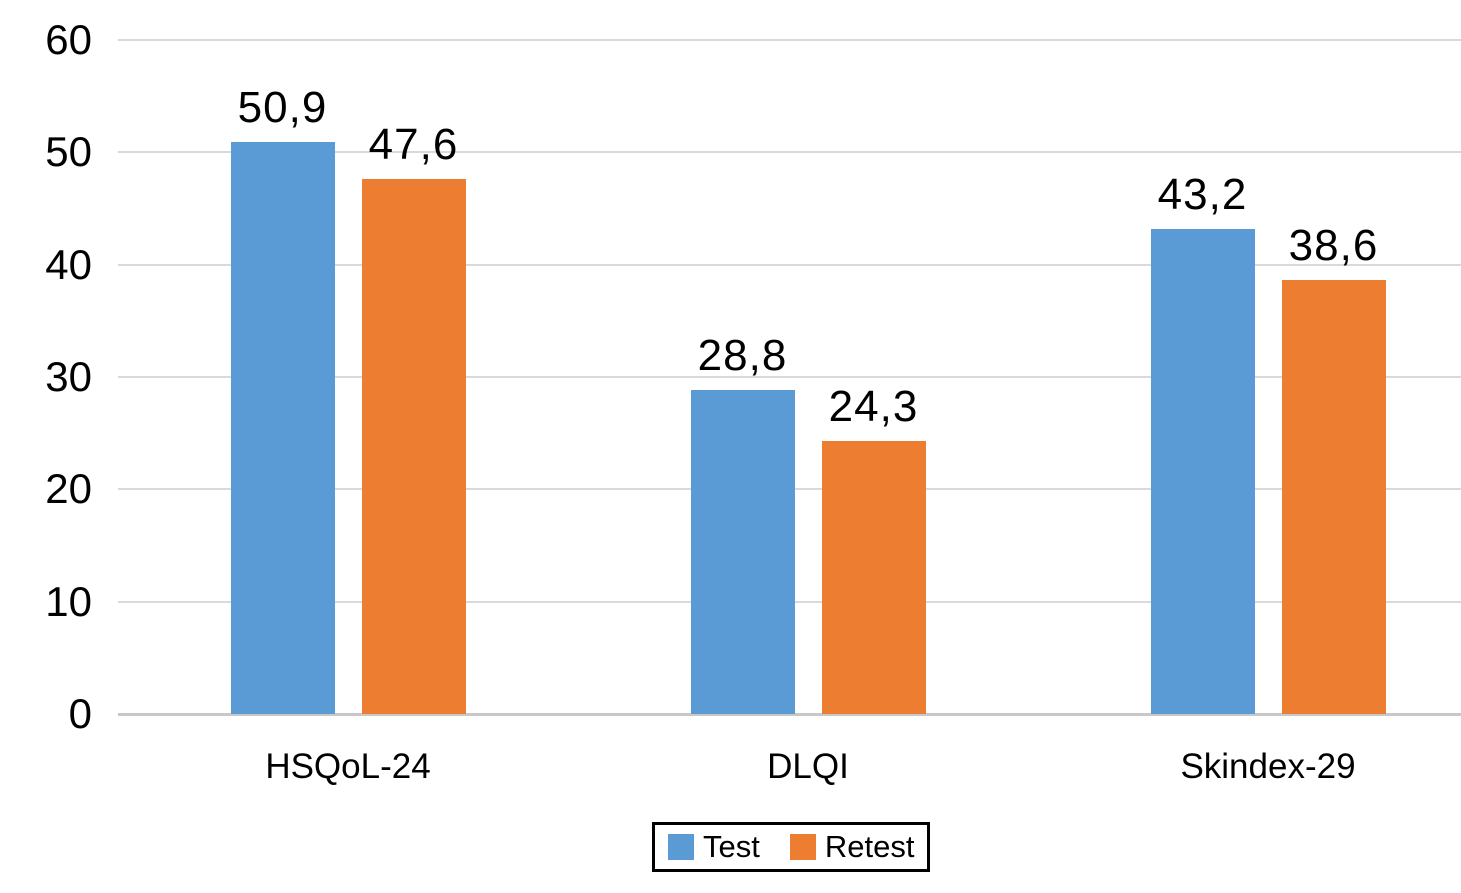 The image size is (1461, 893). What do you see at coordinates (1202, 194) in the screenshot?
I see `bar-value-label-test-skindex-29: 43,2` at bounding box center [1202, 194].